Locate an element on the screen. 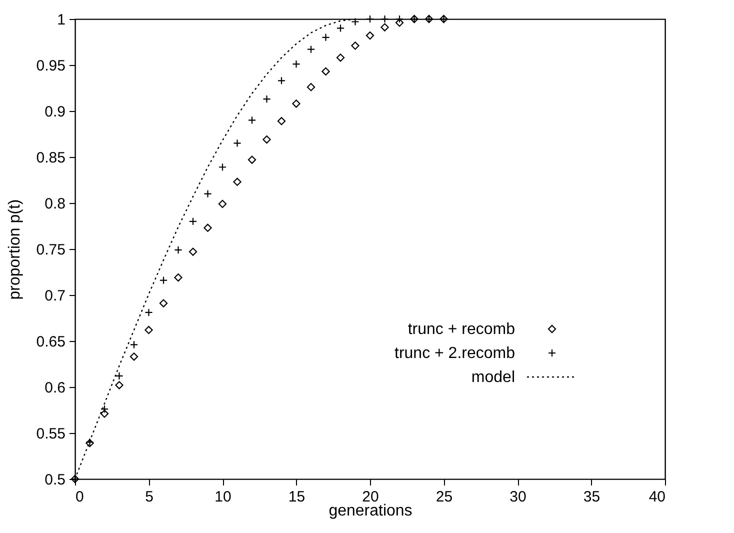  y-tick-label: 0.6 is located at coordinates (55, 388).